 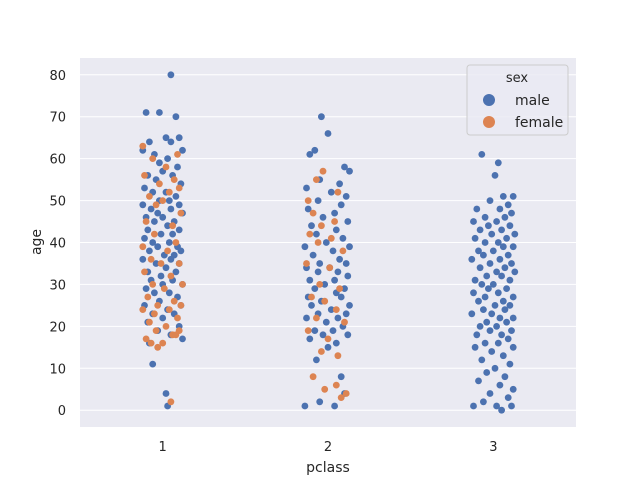 I want to click on y-tick-label: 20, so click(x=57, y=327).